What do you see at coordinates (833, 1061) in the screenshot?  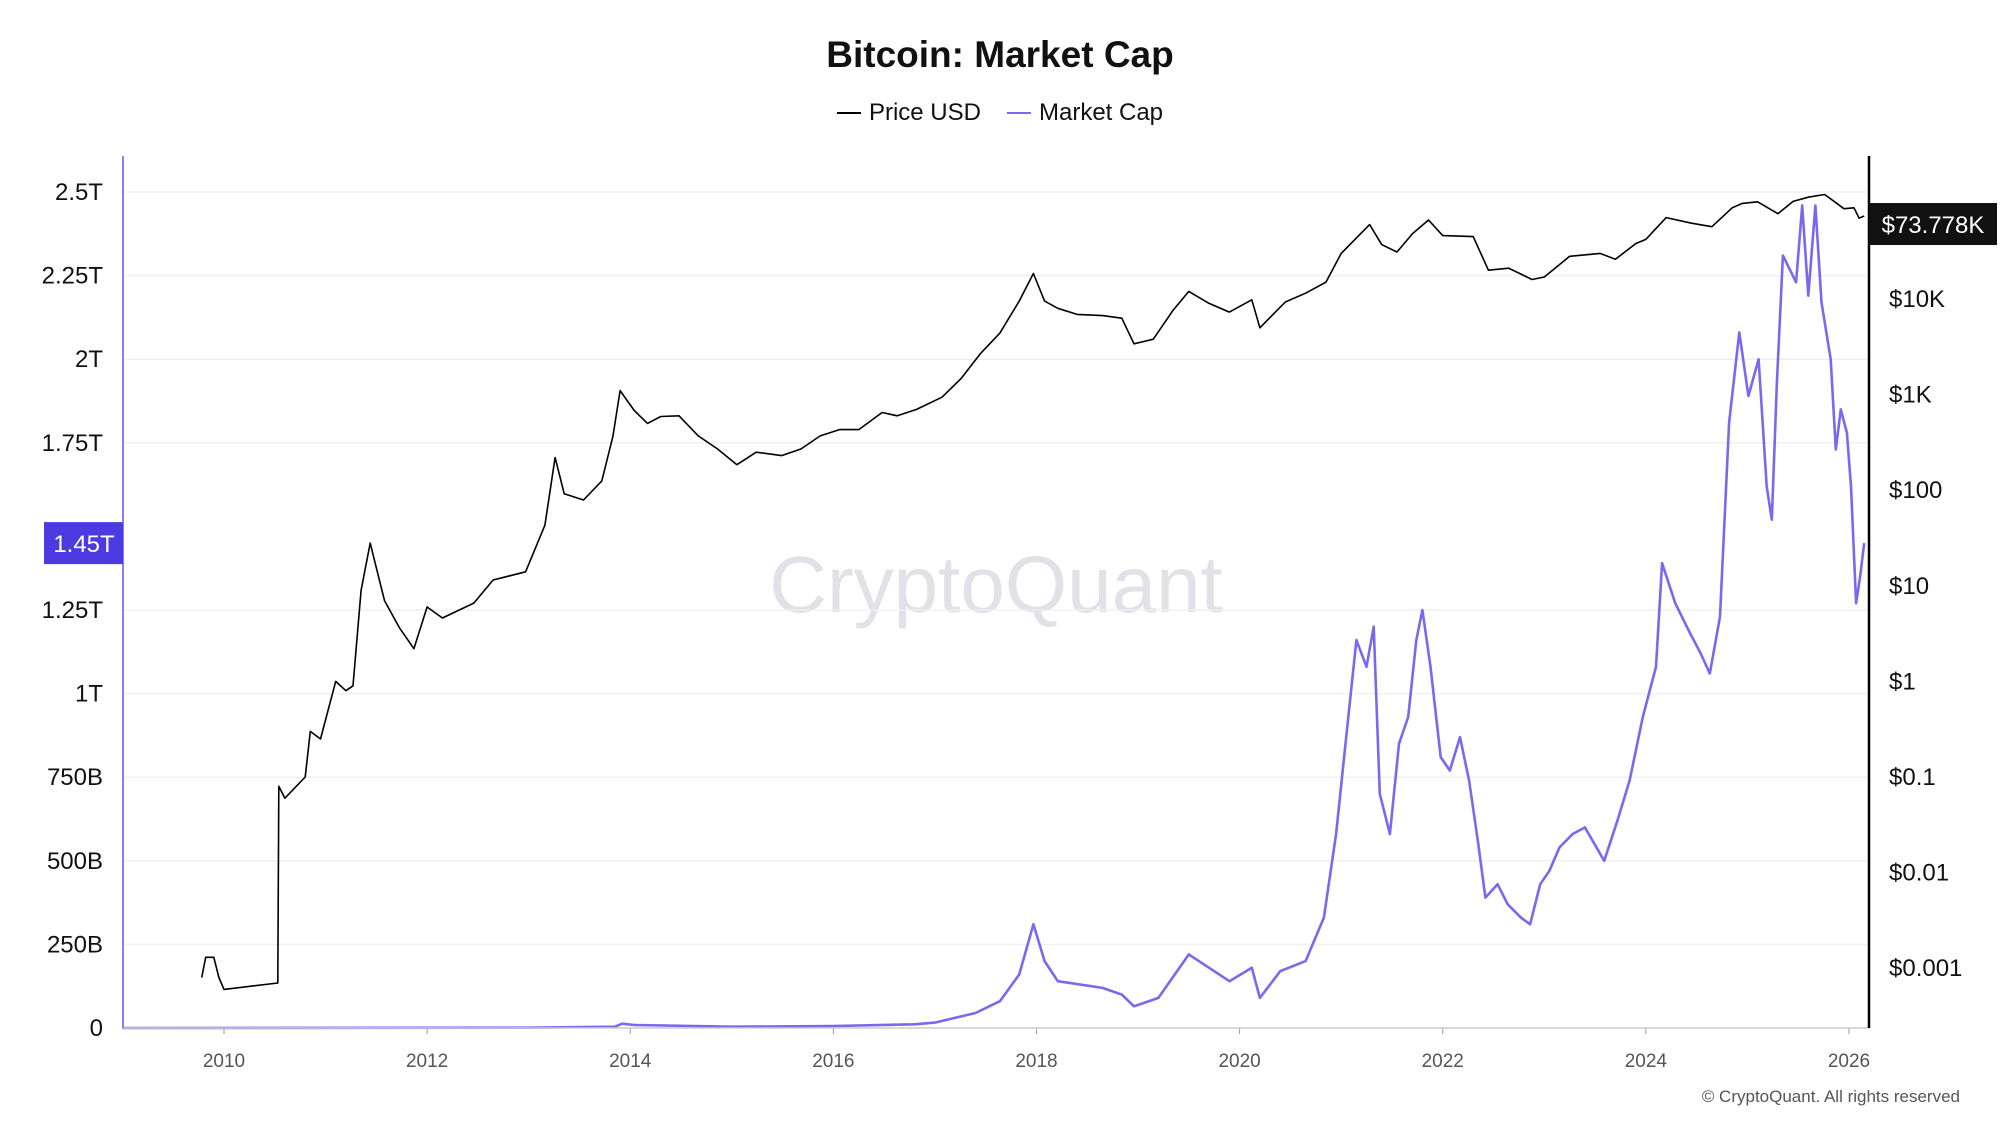 I see `x-tick-label: 2016` at bounding box center [833, 1061].